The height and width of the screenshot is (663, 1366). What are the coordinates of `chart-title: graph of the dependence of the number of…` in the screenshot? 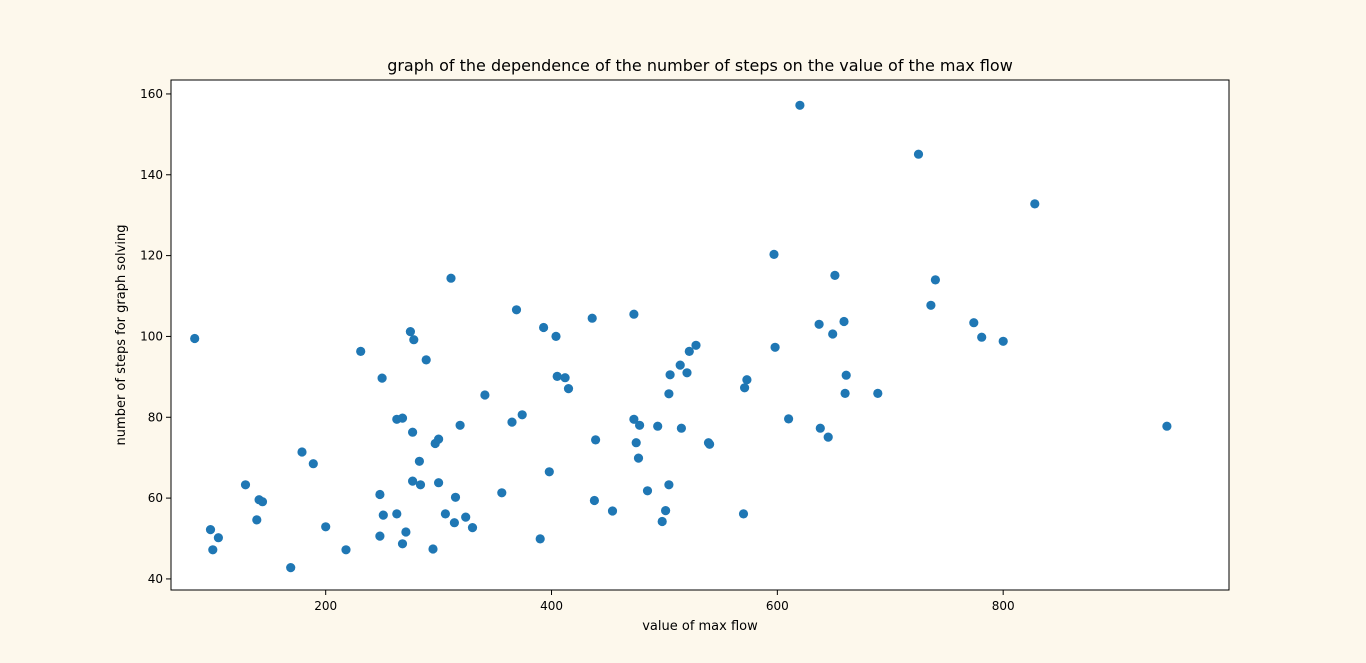 It's located at (700, 65).